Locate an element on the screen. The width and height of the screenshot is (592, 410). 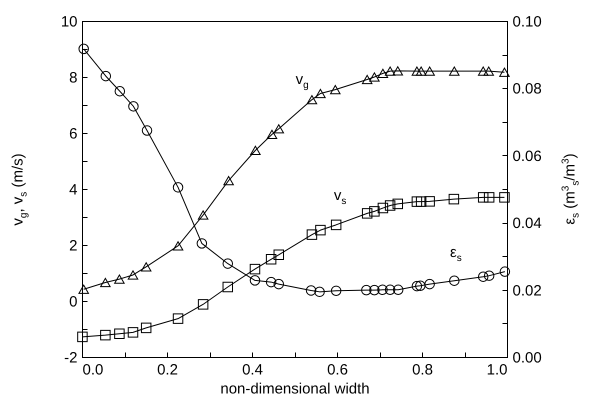
x-axis-title: non-dimensional width is located at coordinates (295, 389).